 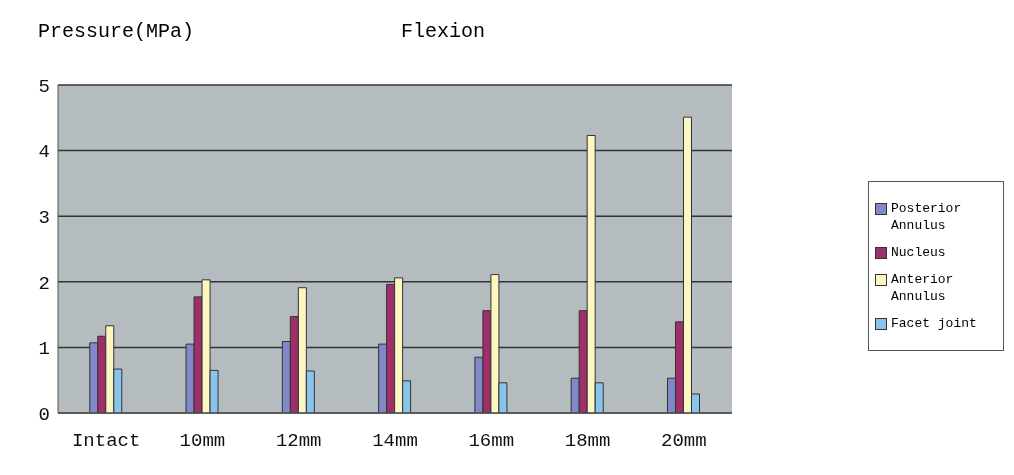 What do you see at coordinates (106, 441) in the screenshot?
I see `x-tick-label: Intact` at bounding box center [106, 441].